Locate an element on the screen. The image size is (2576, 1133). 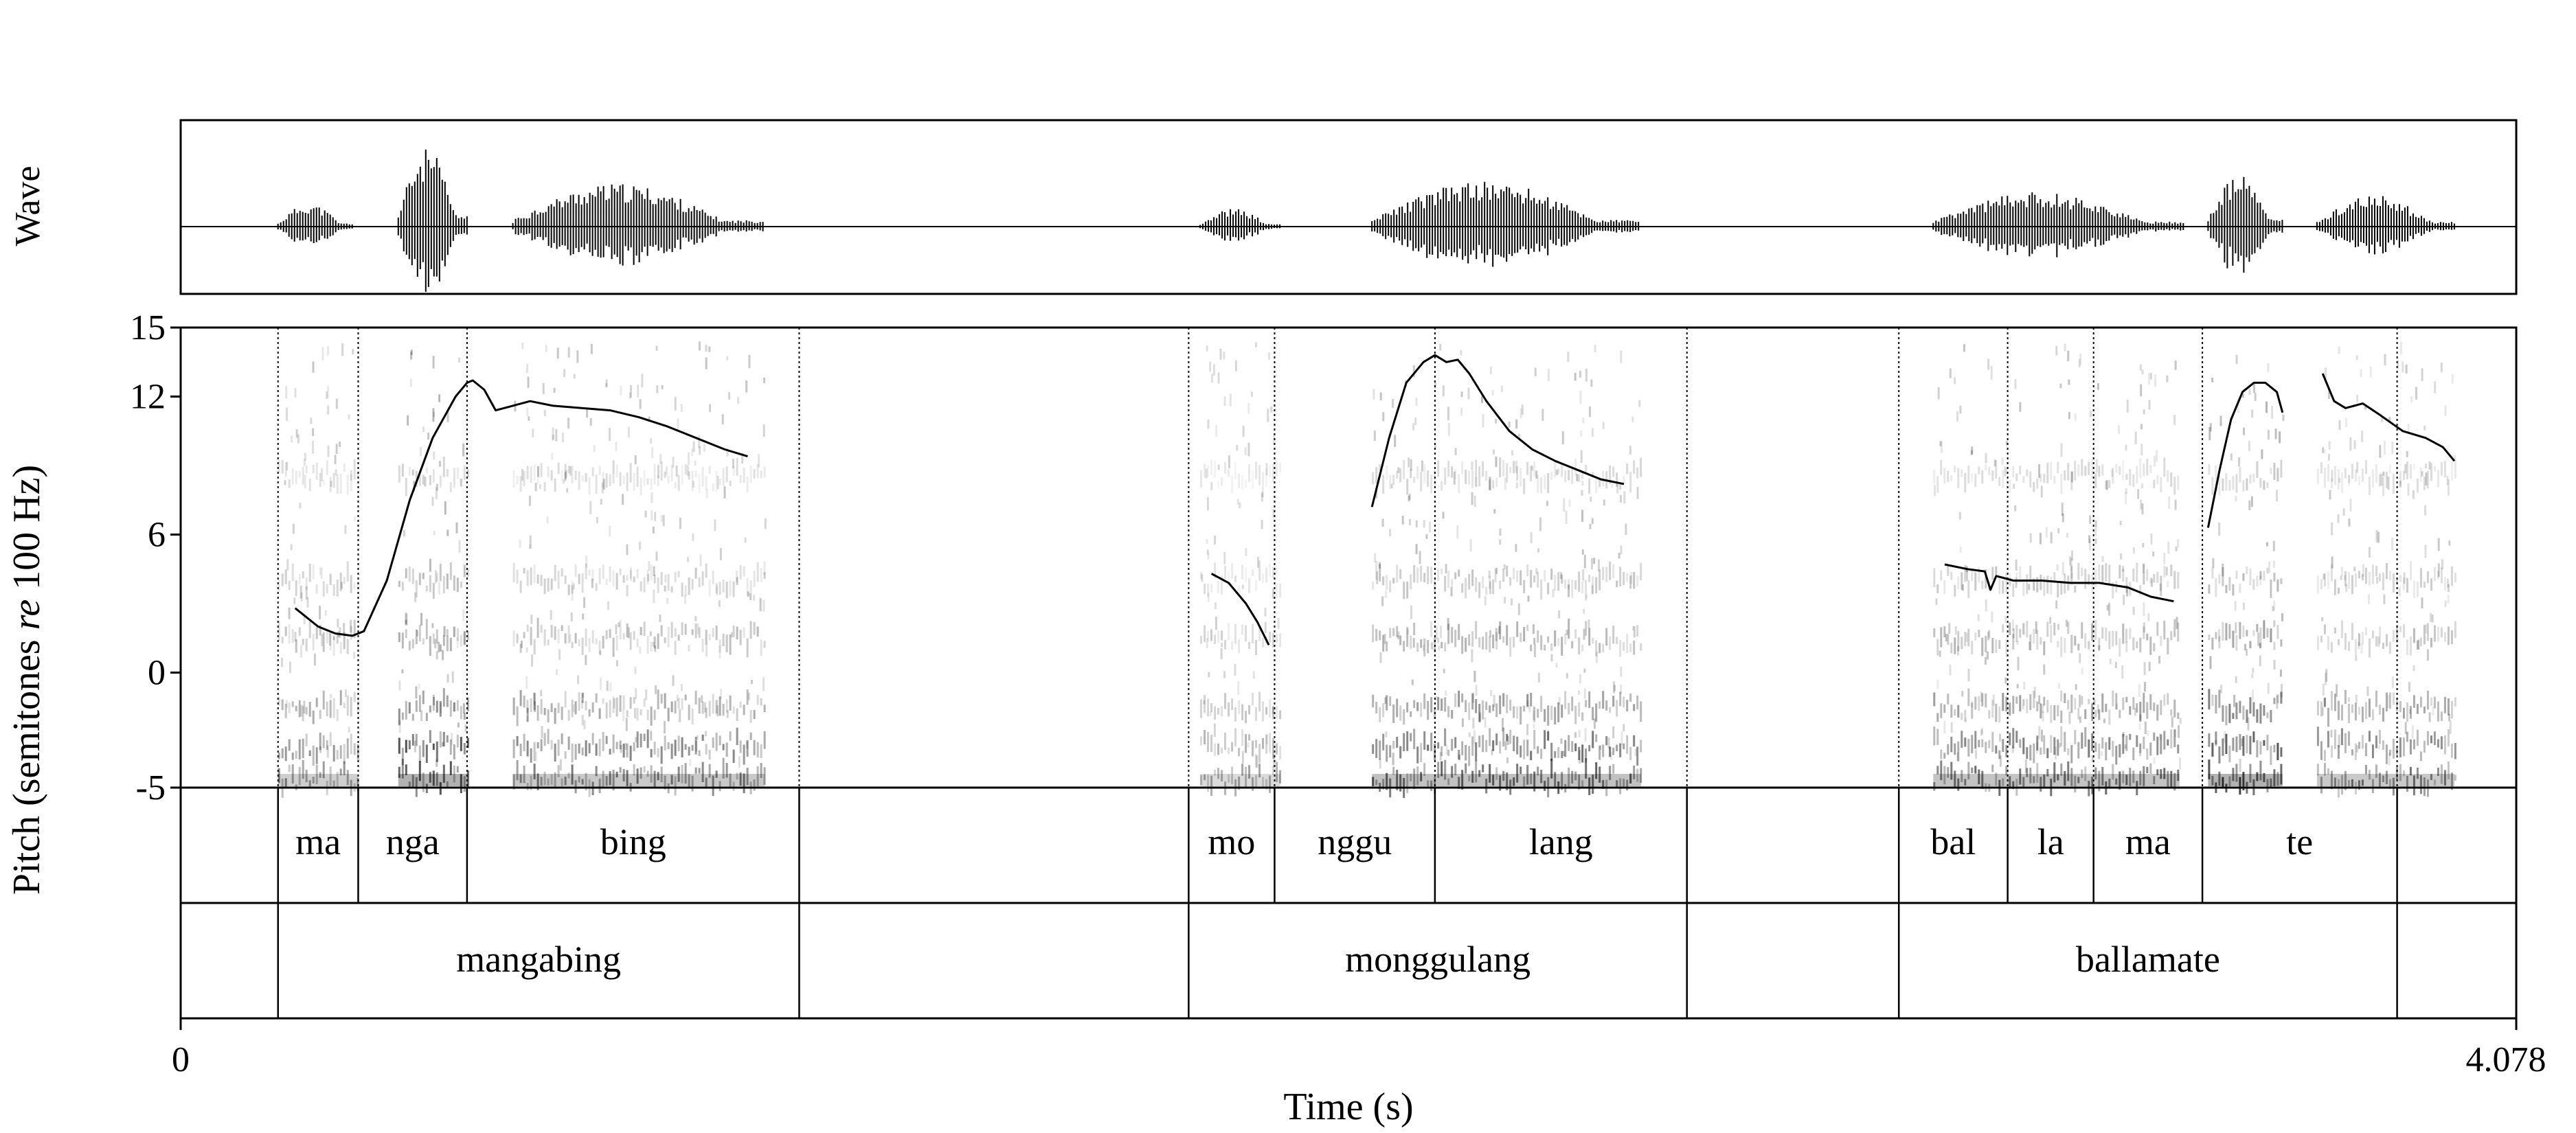
syllable-label-ma: ma is located at coordinates (318, 841).